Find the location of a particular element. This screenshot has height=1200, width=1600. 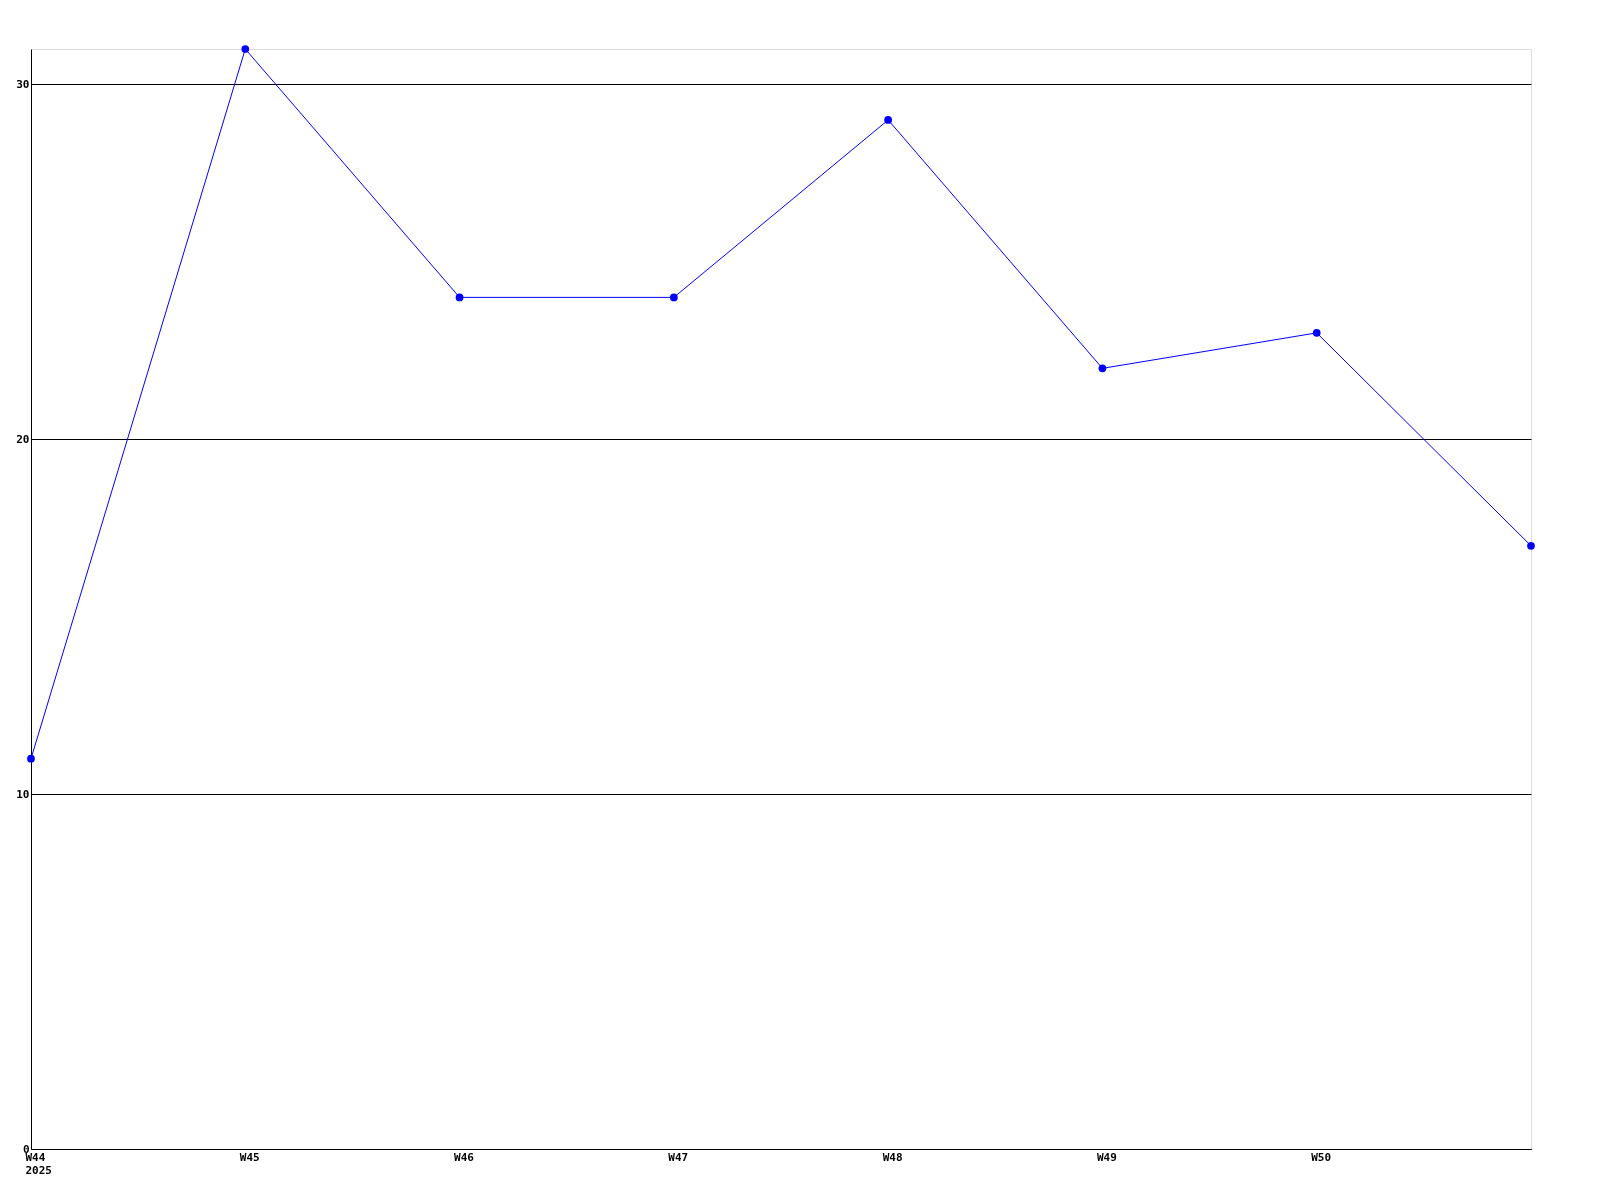

x-tick-label: W50 is located at coordinates (1321, 1157).